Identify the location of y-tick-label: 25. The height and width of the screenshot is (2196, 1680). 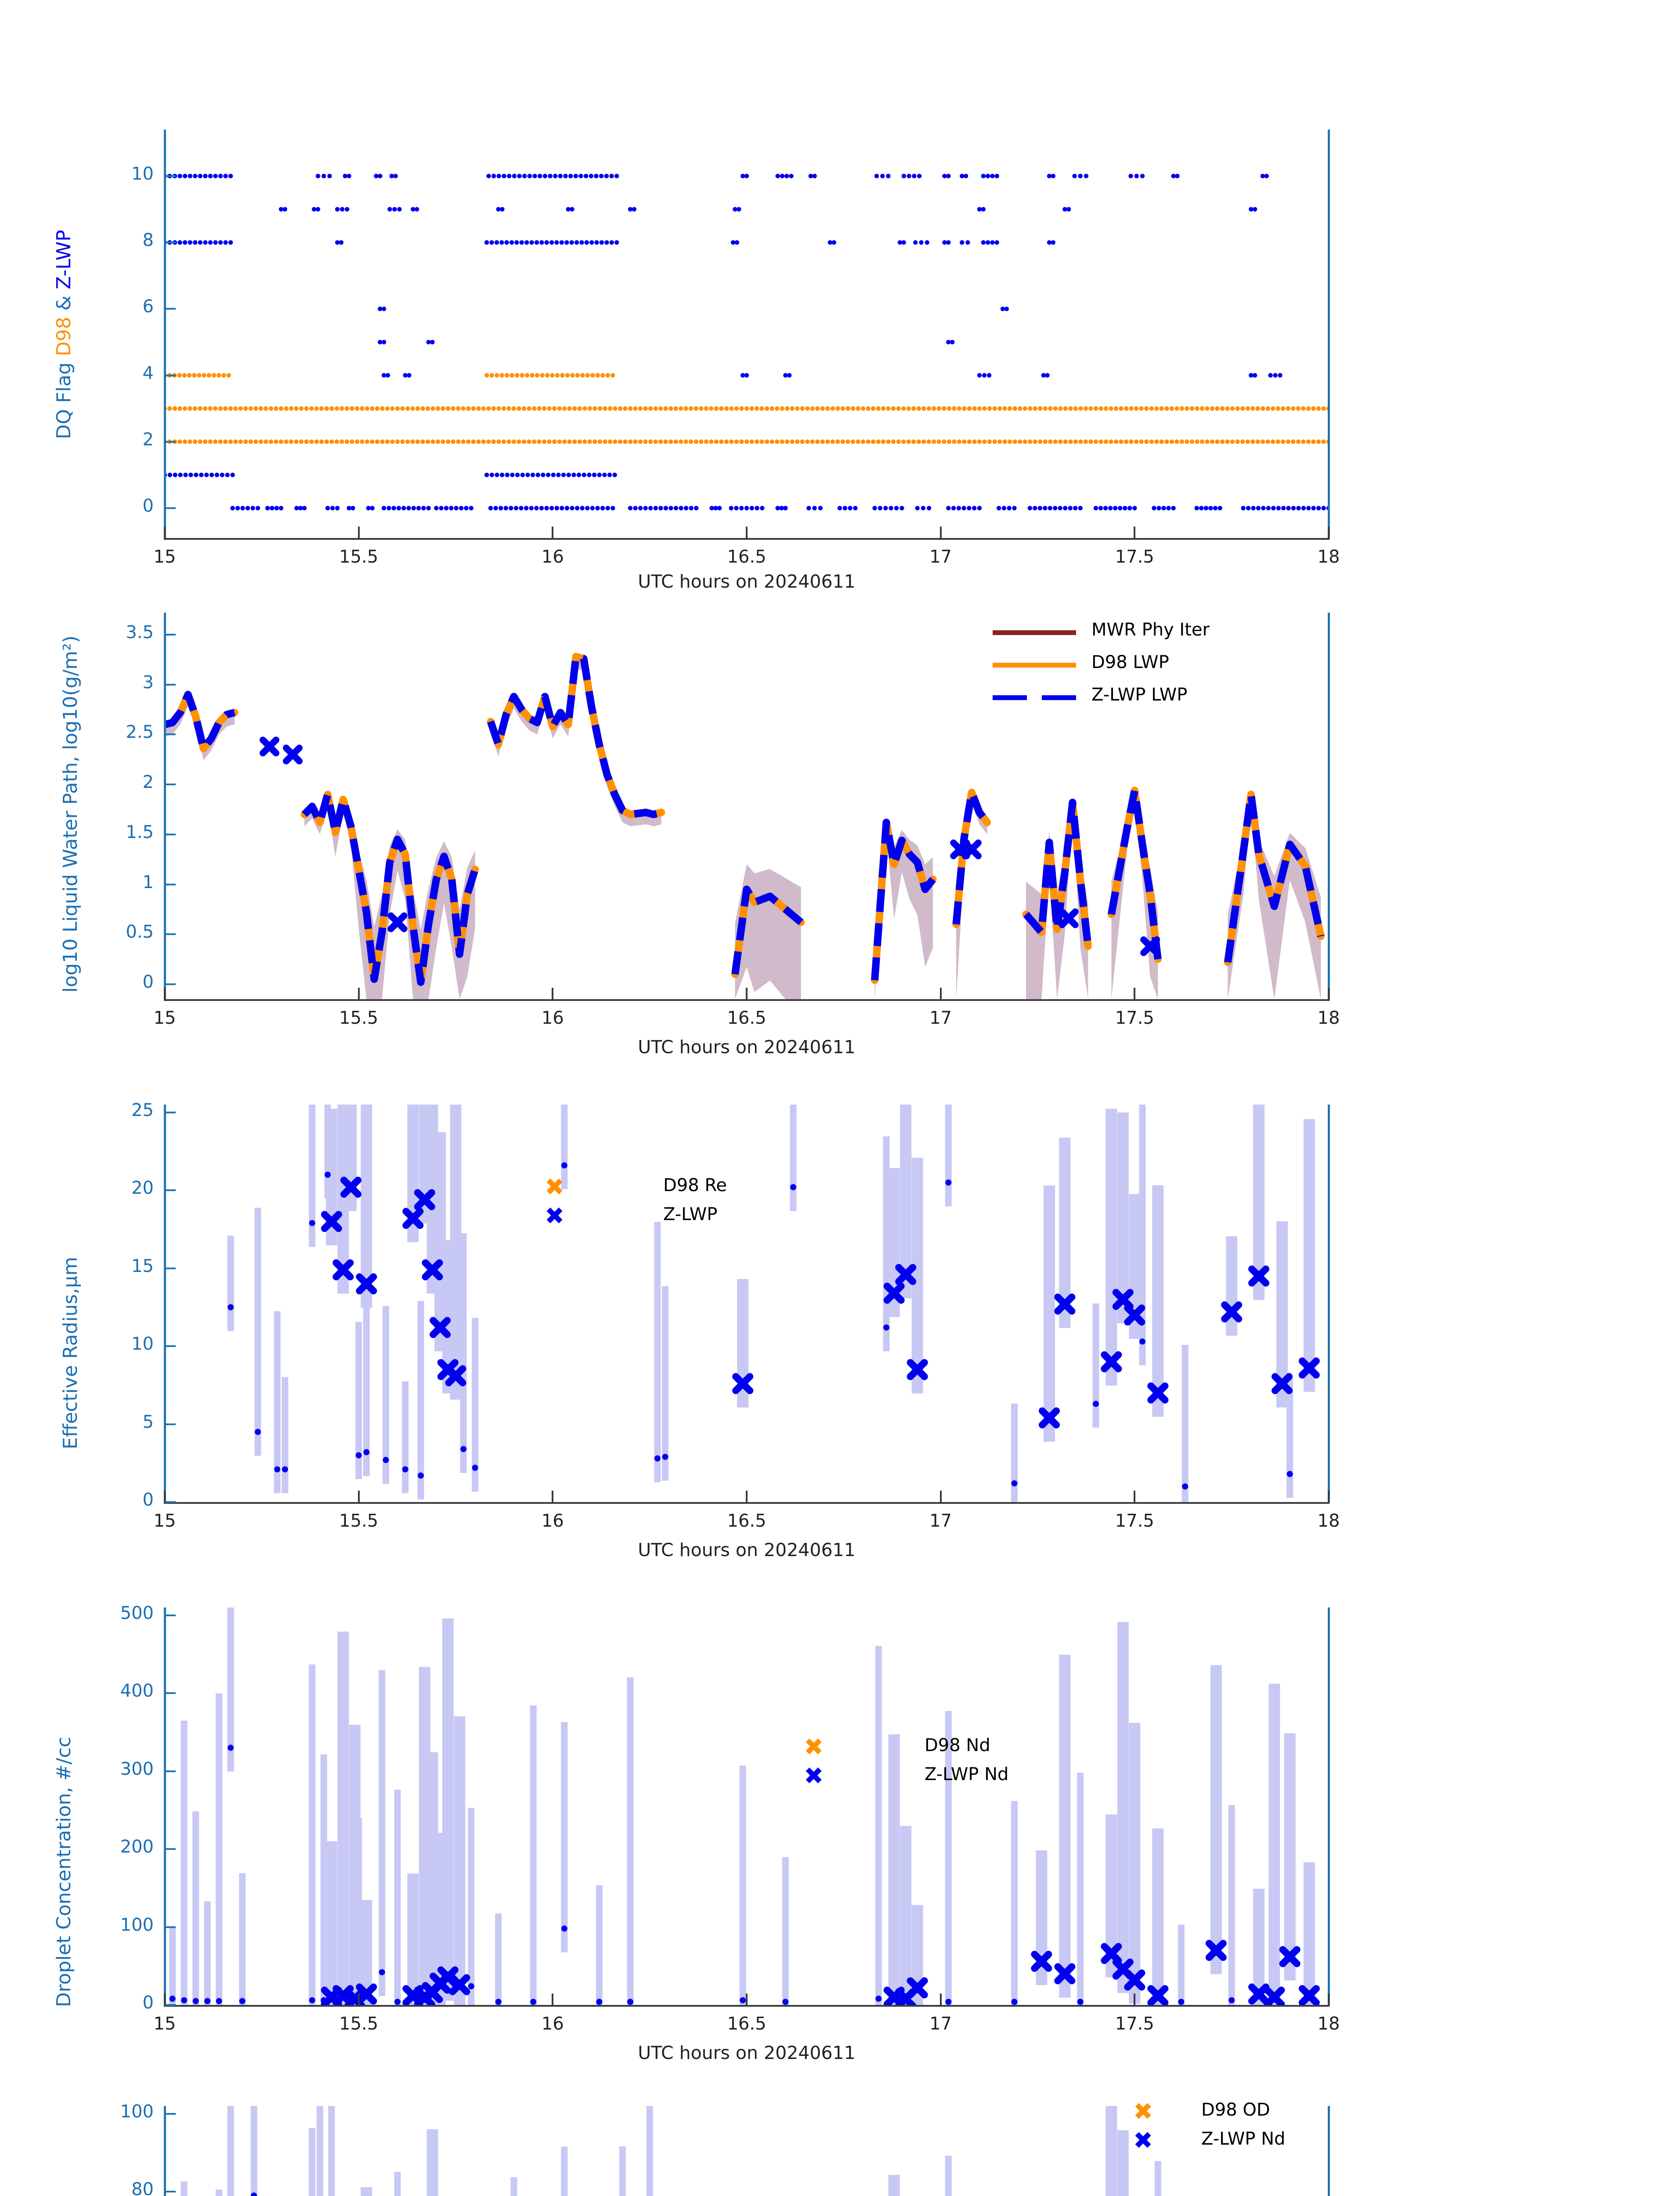
(142, 1110).